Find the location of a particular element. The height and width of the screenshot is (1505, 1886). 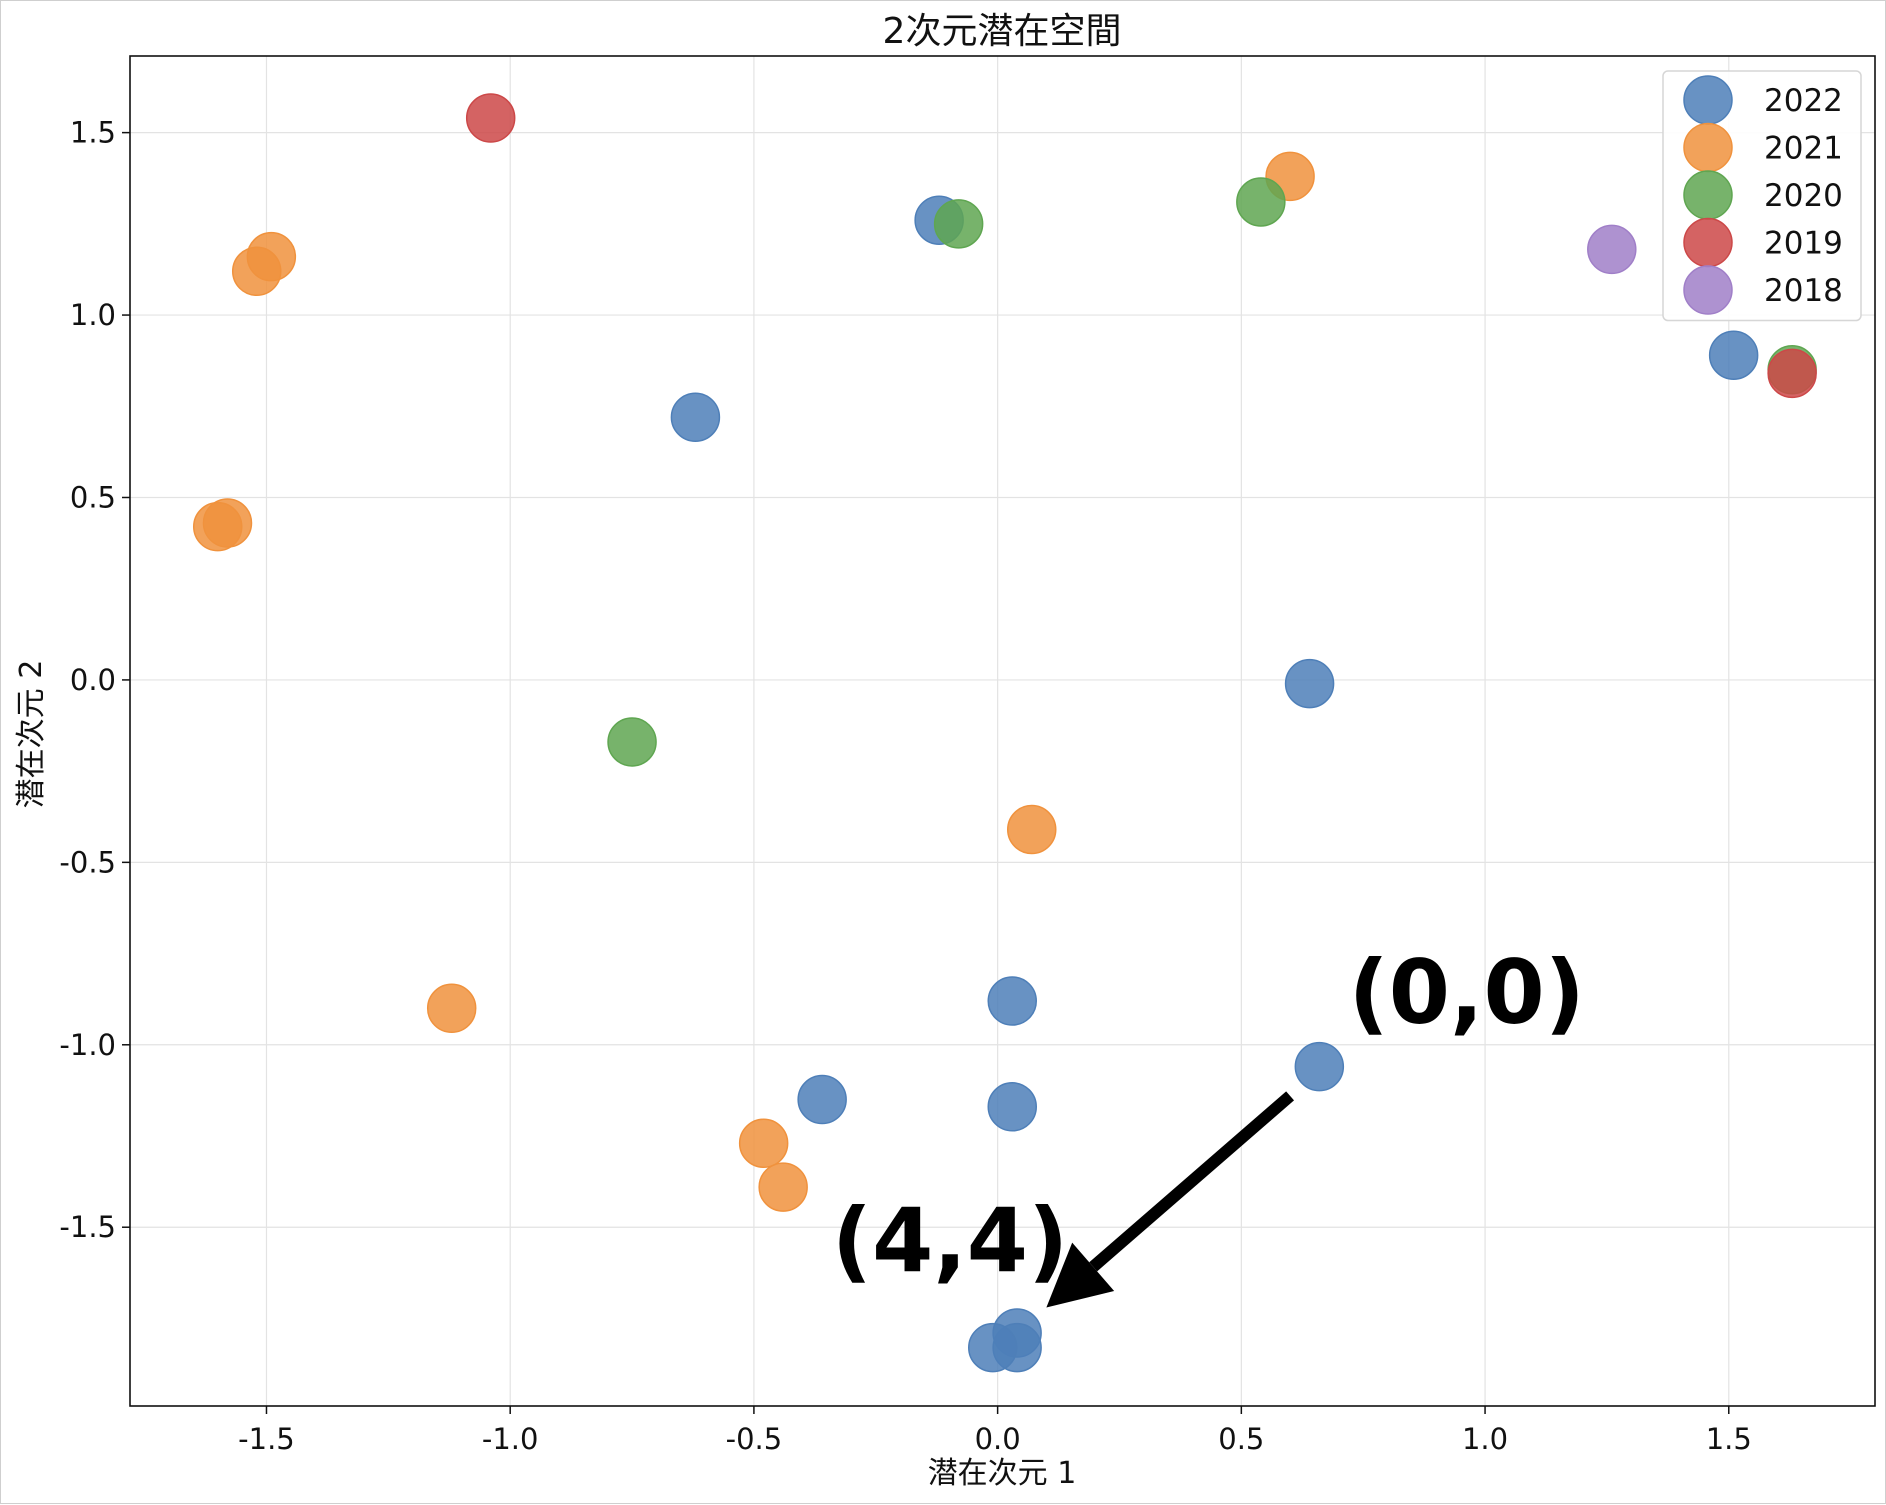

chart-title: 2次元潜在空間 is located at coordinates (1002, 31).